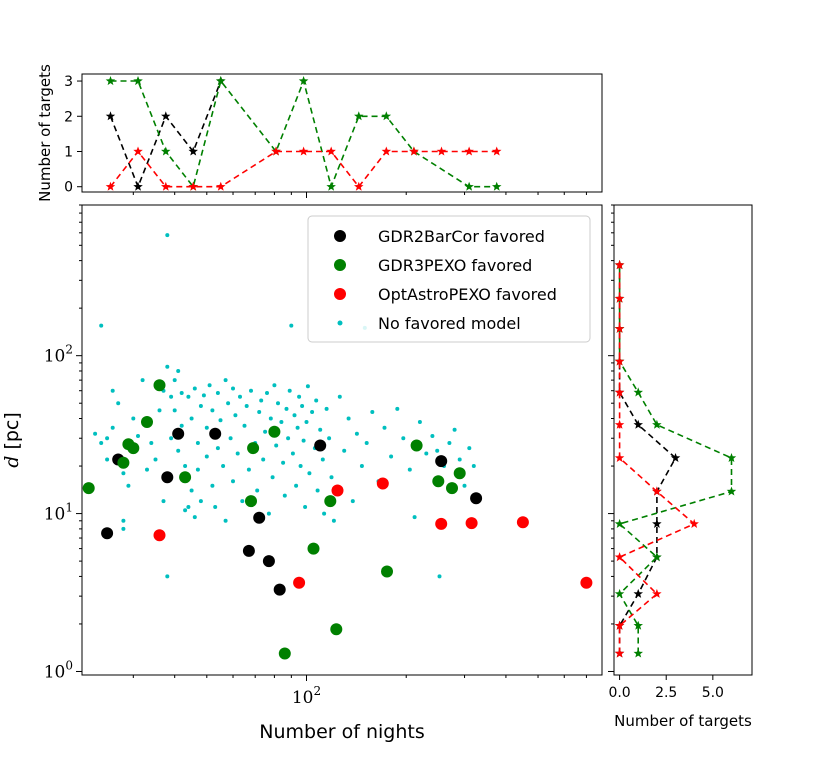  I want to click on legend-label: No favored model, so click(449, 323).